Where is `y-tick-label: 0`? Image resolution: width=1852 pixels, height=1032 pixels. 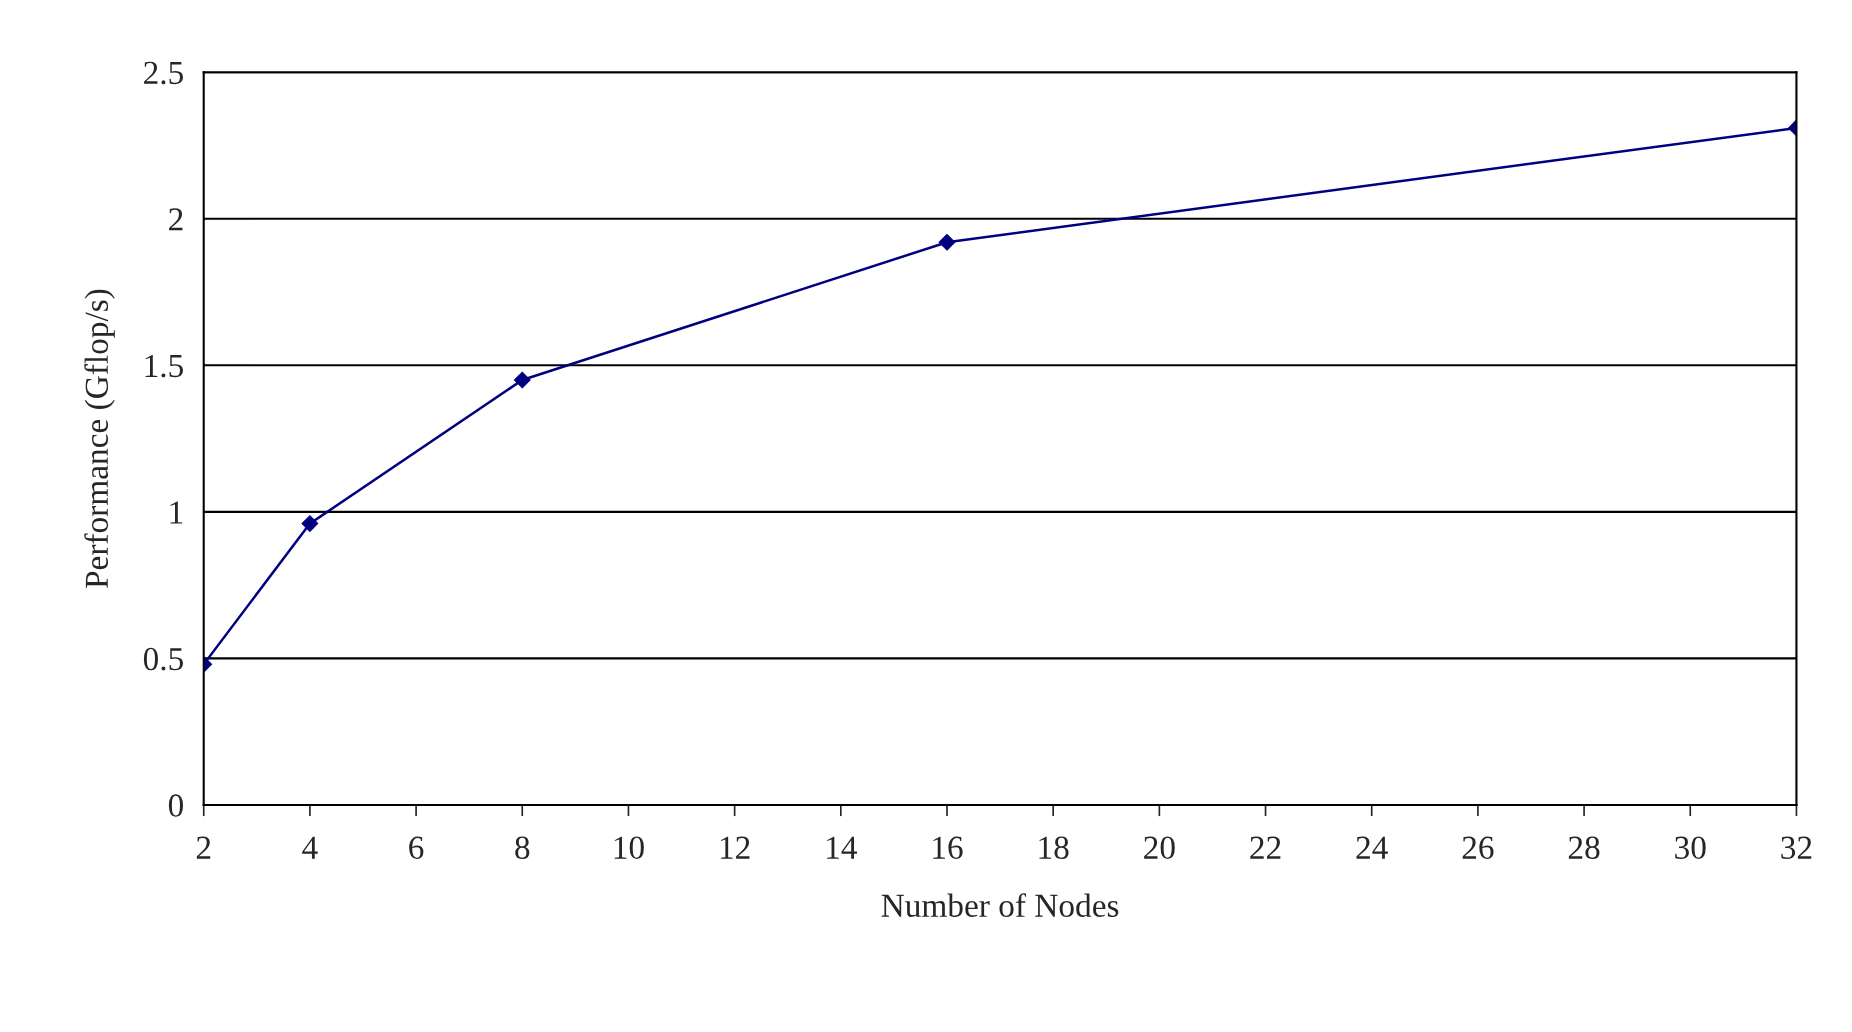
y-tick-label: 0 is located at coordinates (175, 805).